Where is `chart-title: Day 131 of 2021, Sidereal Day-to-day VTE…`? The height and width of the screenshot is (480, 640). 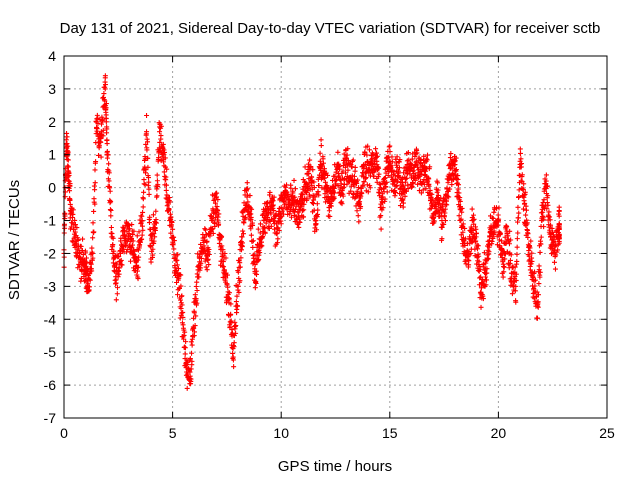 chart-title: Day 131 of 2021, Sidereal Day-to-day VTE… is located at coordinates (330, 28).